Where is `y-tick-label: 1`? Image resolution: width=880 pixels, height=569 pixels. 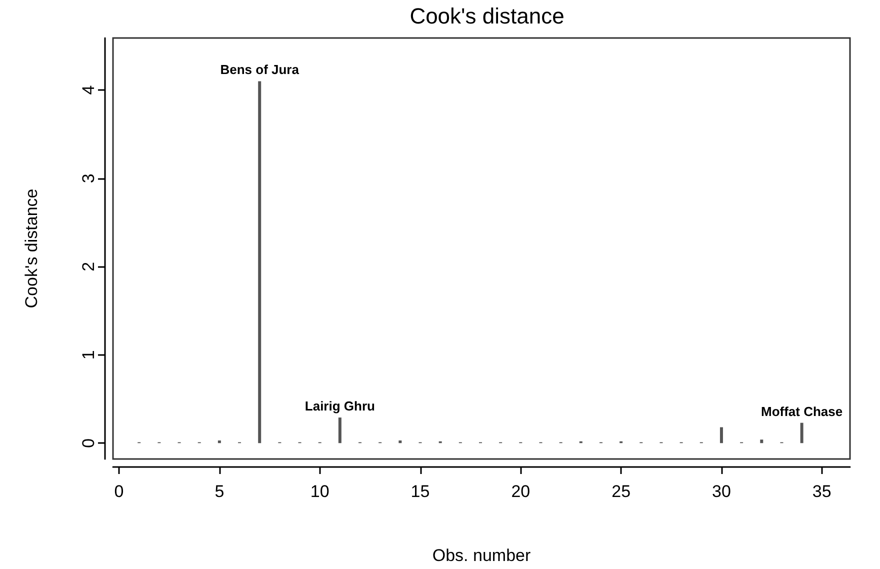
y-tick-label: 1 is located at coordinates (88, 355).